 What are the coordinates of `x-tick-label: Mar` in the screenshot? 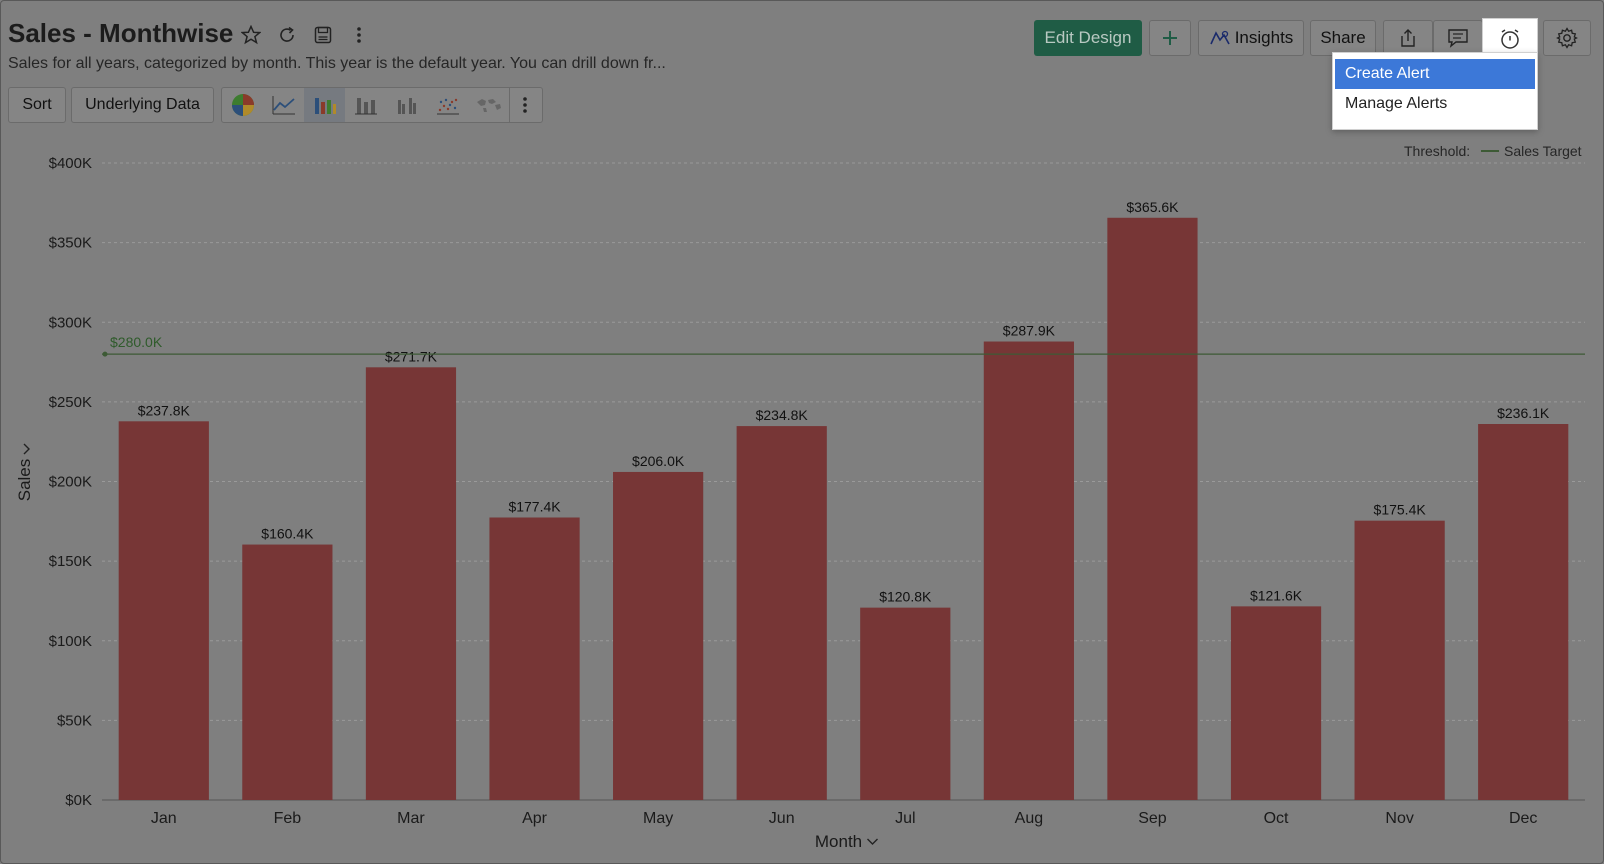 It's located at (411, 818).